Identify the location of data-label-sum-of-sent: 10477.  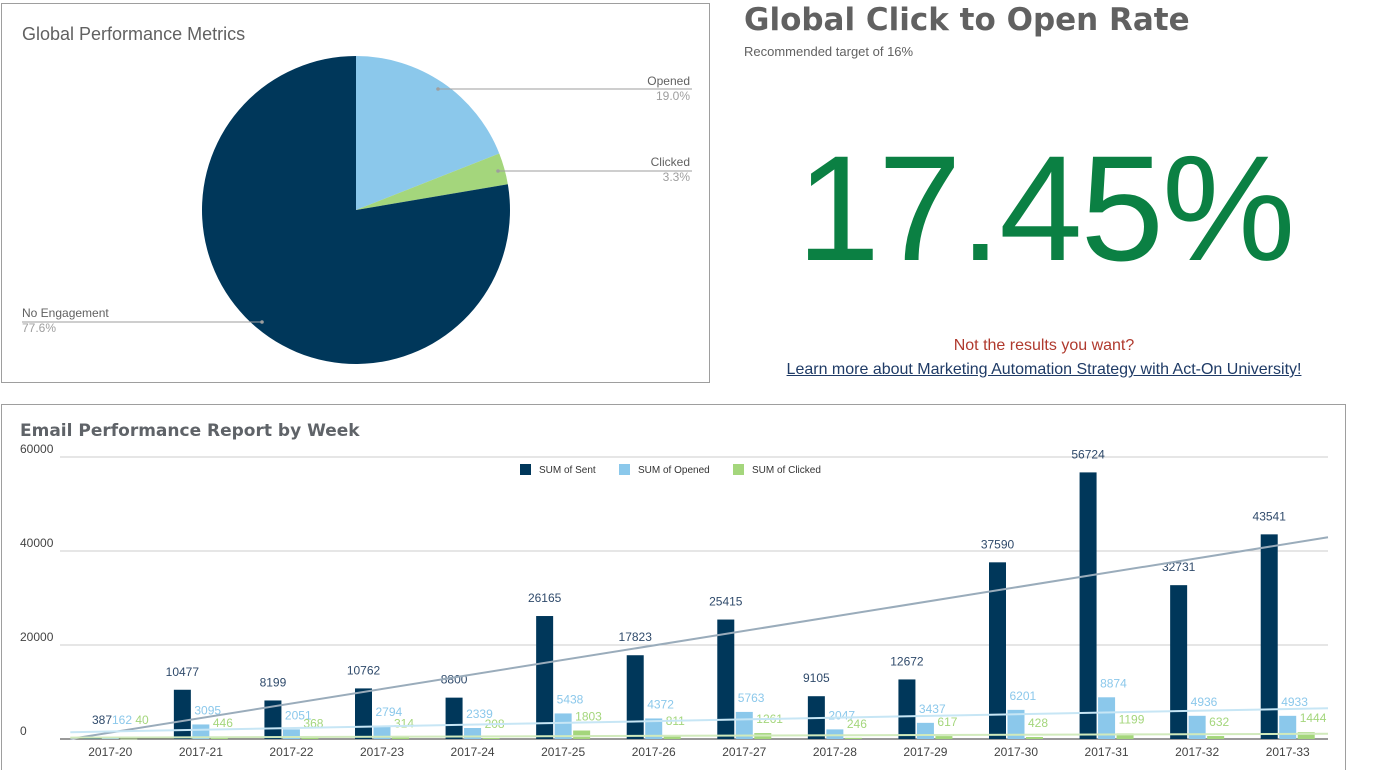
(183, 672).